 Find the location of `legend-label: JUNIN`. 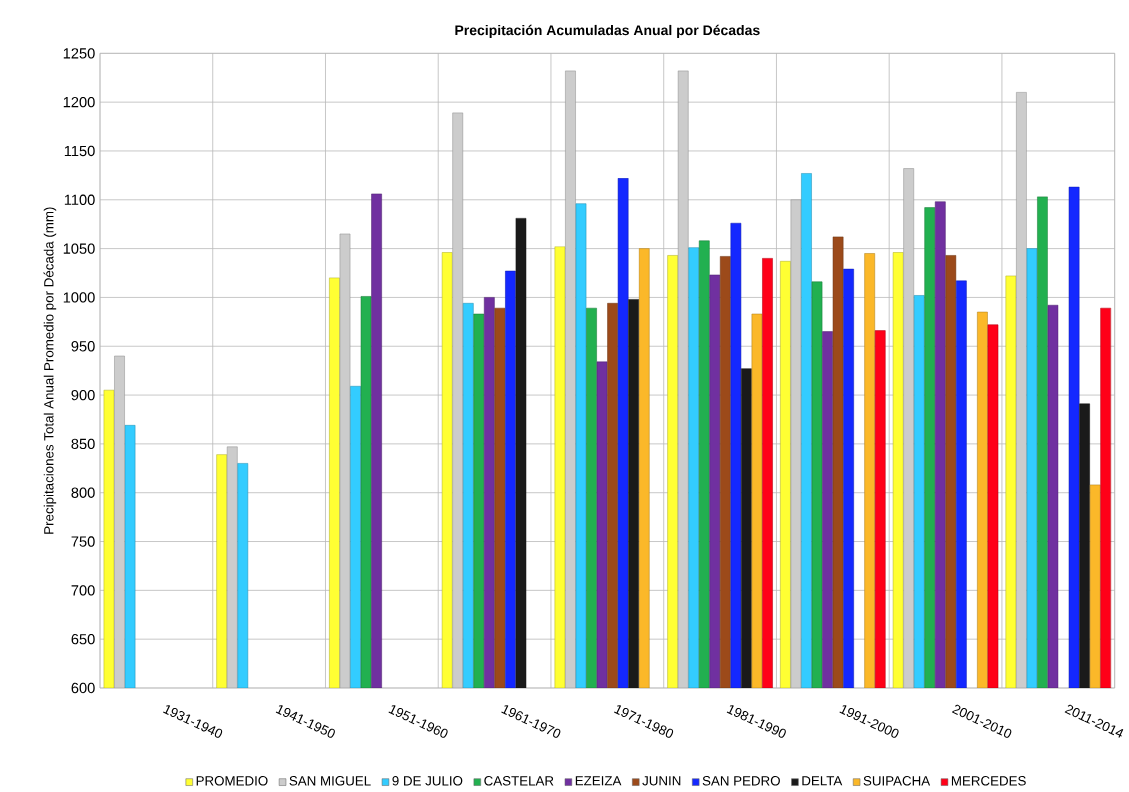

legend-label: JUNIN is located at coordinates (661, 781).